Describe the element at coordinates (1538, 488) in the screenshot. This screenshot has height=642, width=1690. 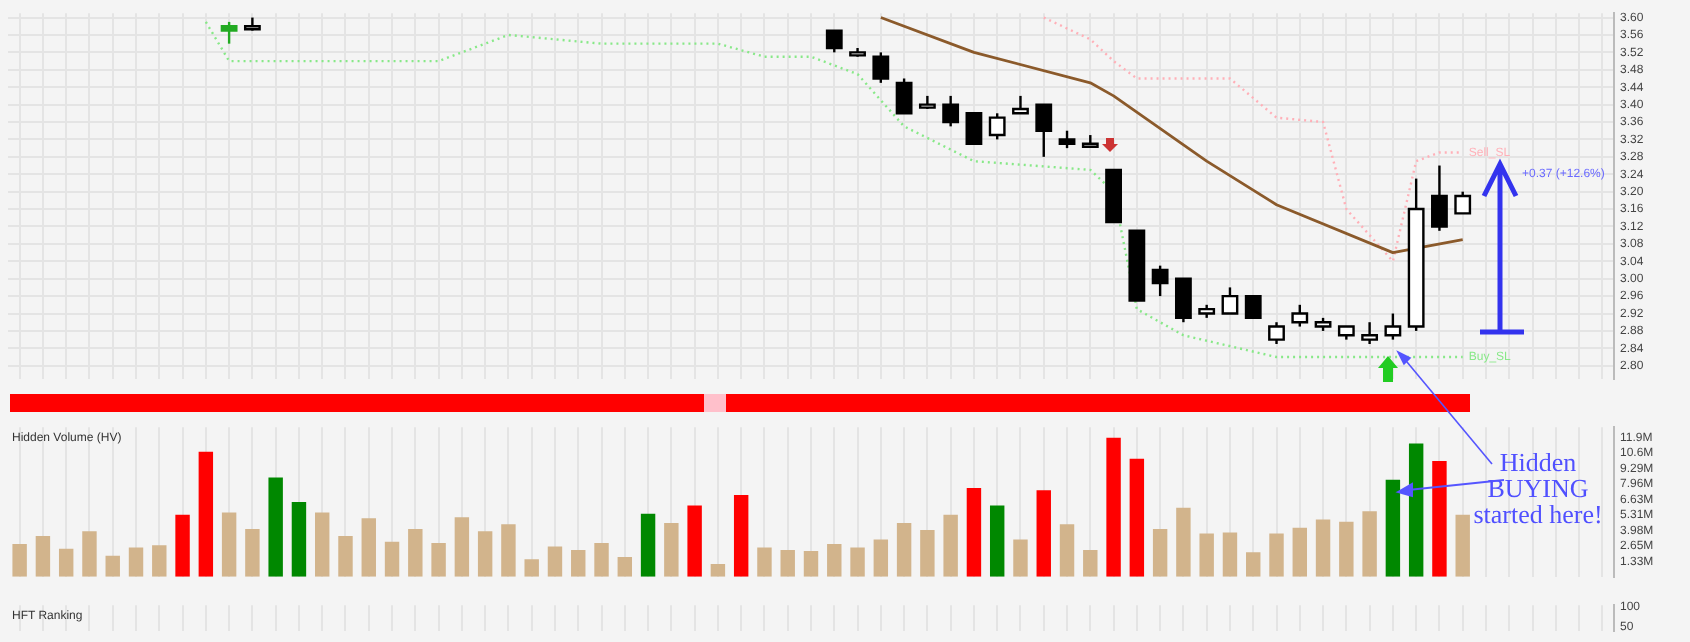
I see `annotation: Hidden BUYING started here!` at that location.